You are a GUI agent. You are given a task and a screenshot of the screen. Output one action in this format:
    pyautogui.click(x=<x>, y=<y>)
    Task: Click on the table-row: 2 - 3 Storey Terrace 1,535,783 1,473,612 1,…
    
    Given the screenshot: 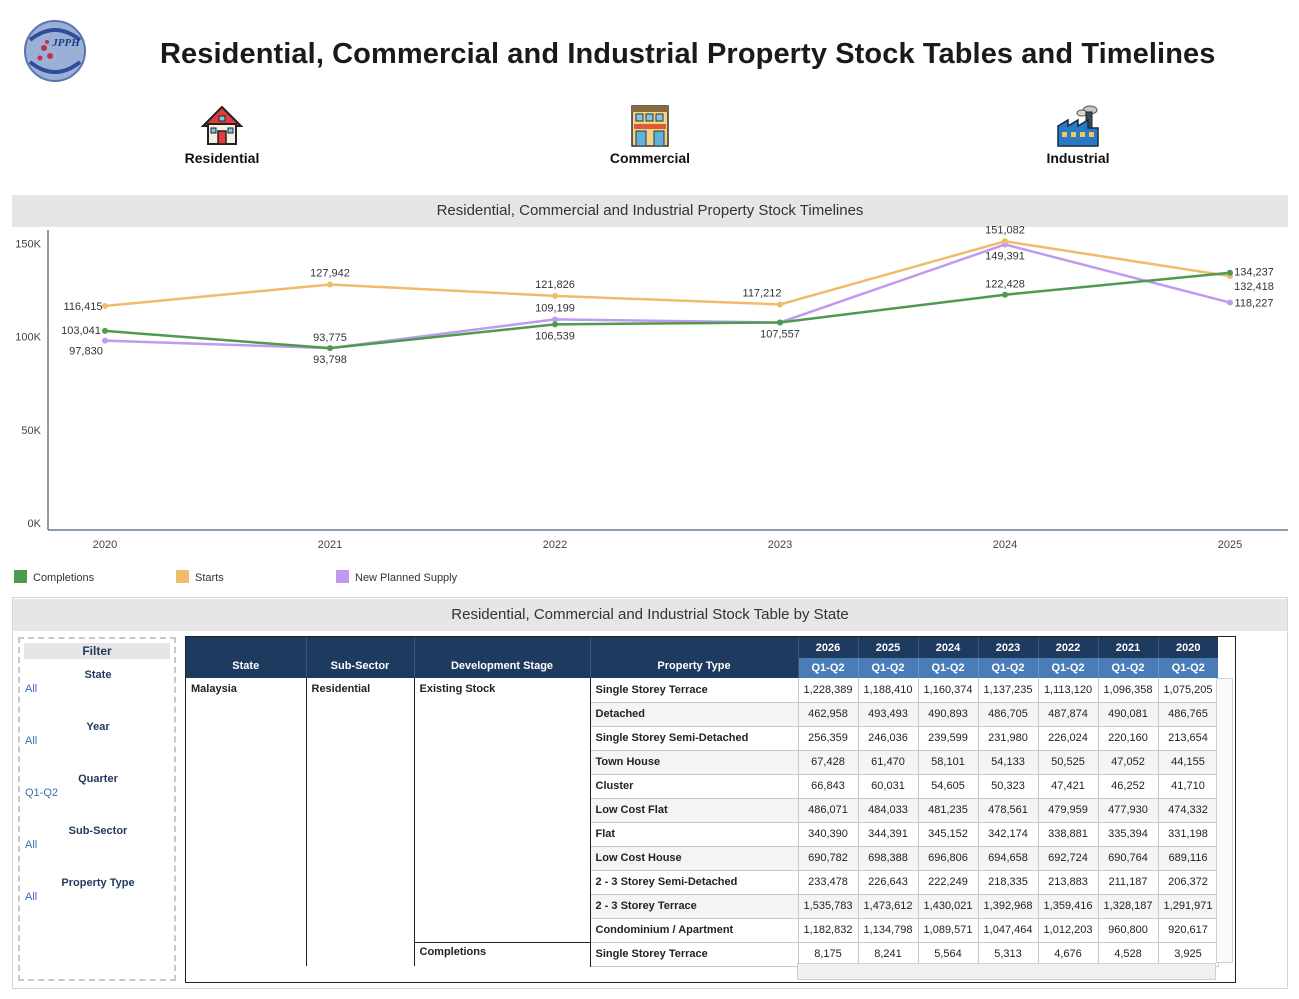 What is the action you would take?
    pyautogui.click(x=702, y=906)
    